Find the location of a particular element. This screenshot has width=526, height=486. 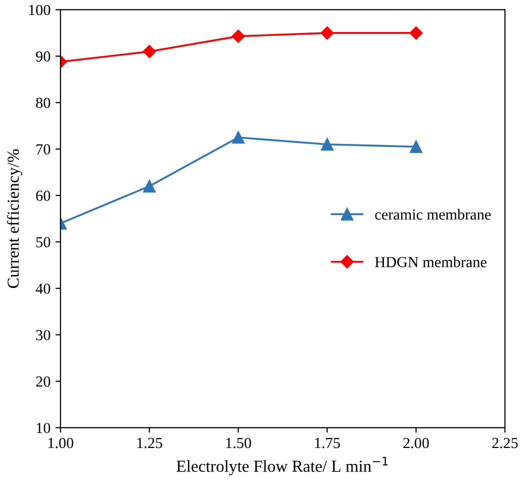

y-tick-label: 10 is located at coordinates (43, 428).